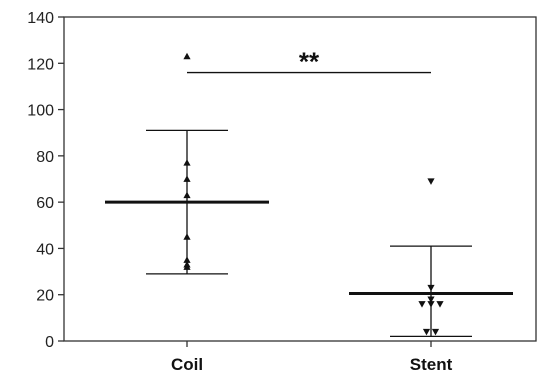 The height and width of the screenshot is (377, 537). What do you see at coordinates (45, 203) in the screenshot?
I see `y-tick-label: 60` at bounding box center [45, 203].